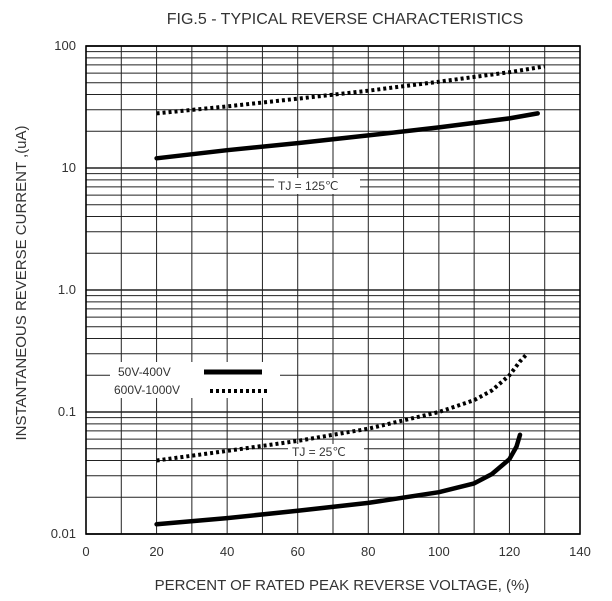 Image resolution: width=612 pixels, height=601 pixels. I want to click on legend-bg, so click(195, 380).